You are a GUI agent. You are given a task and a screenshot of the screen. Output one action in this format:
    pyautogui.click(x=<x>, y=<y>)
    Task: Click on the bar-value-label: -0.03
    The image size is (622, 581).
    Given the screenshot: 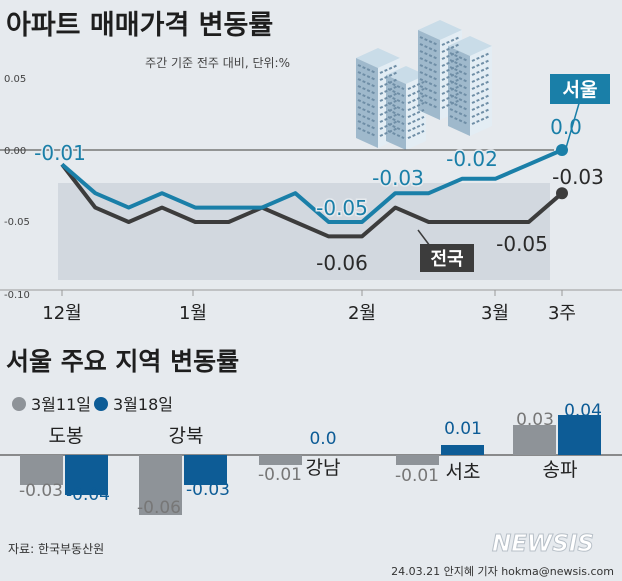 What is the action you would take?
    pyautogui.click(x=41, y=491)
    